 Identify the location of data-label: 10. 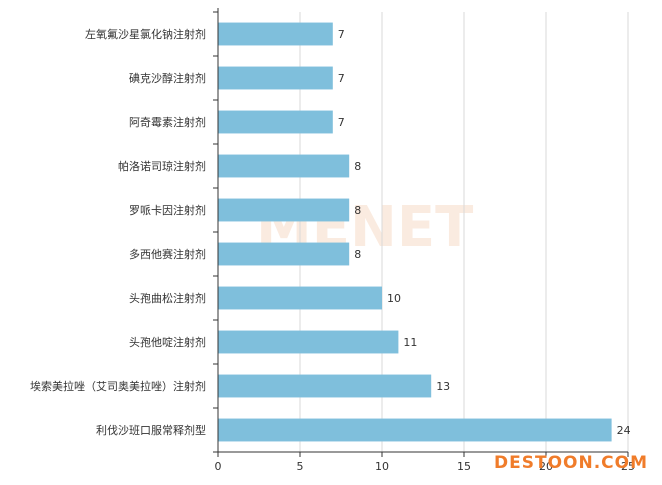
(394, 298).